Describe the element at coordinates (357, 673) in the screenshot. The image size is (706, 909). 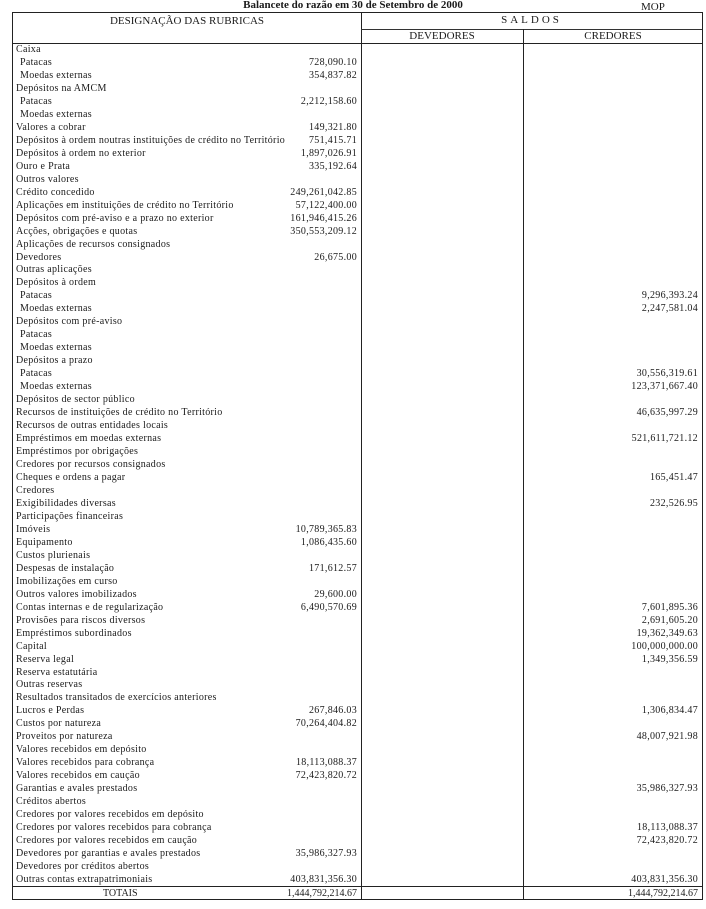
I see `table-row: Reserva estatutária` at that location.